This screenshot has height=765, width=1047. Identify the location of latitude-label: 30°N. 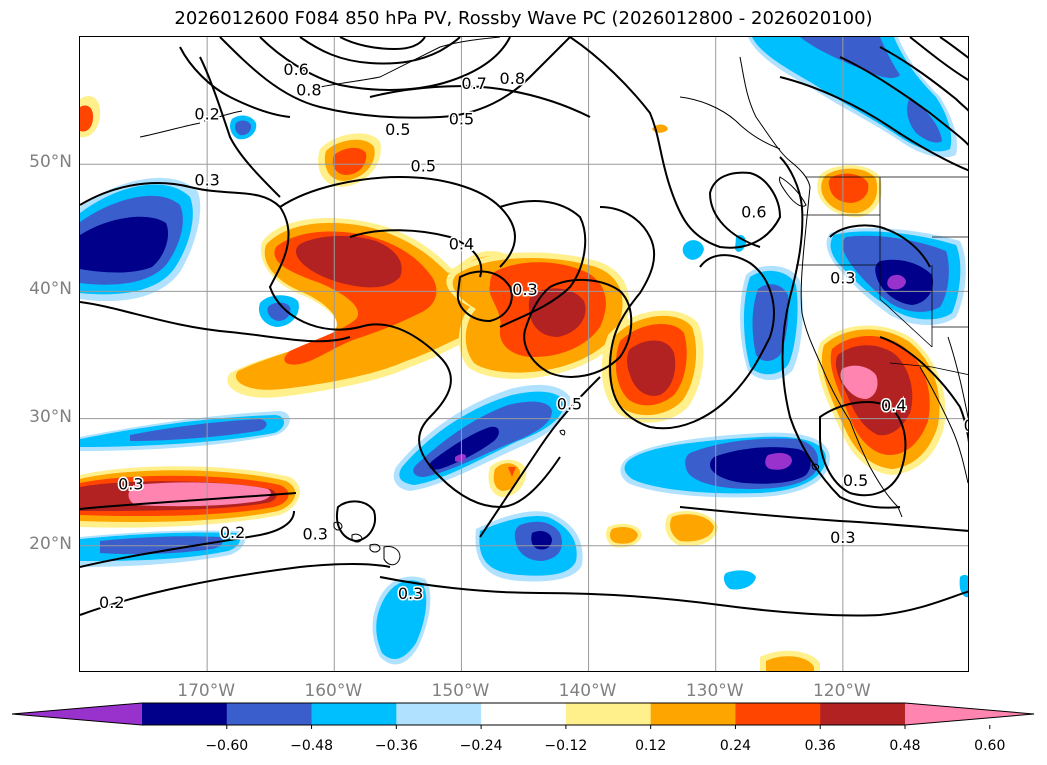
(50, 416).